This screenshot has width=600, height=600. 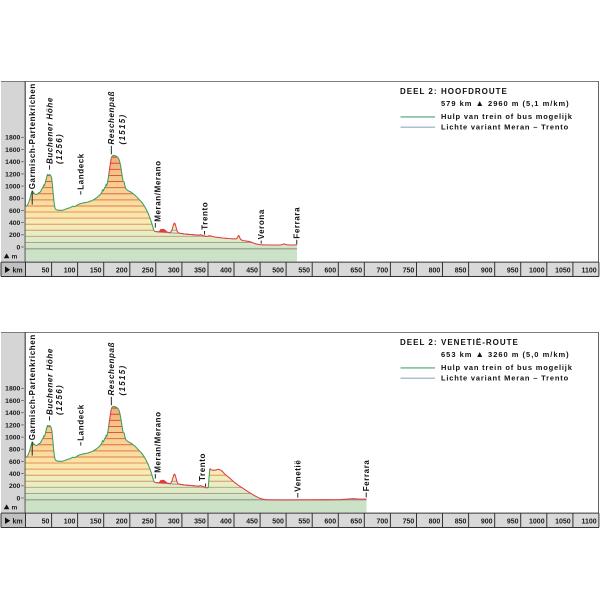 I want to click on svg-text: 579 km ▲ 2960 m (5,1 m/km), so click(x=505, y=103).